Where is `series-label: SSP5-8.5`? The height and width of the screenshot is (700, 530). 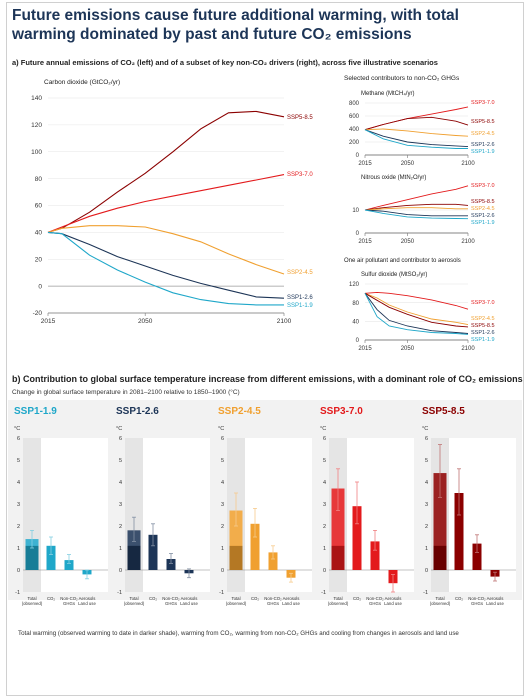
series-label: SSP5-8.5 is located at coordinates (483, 202).